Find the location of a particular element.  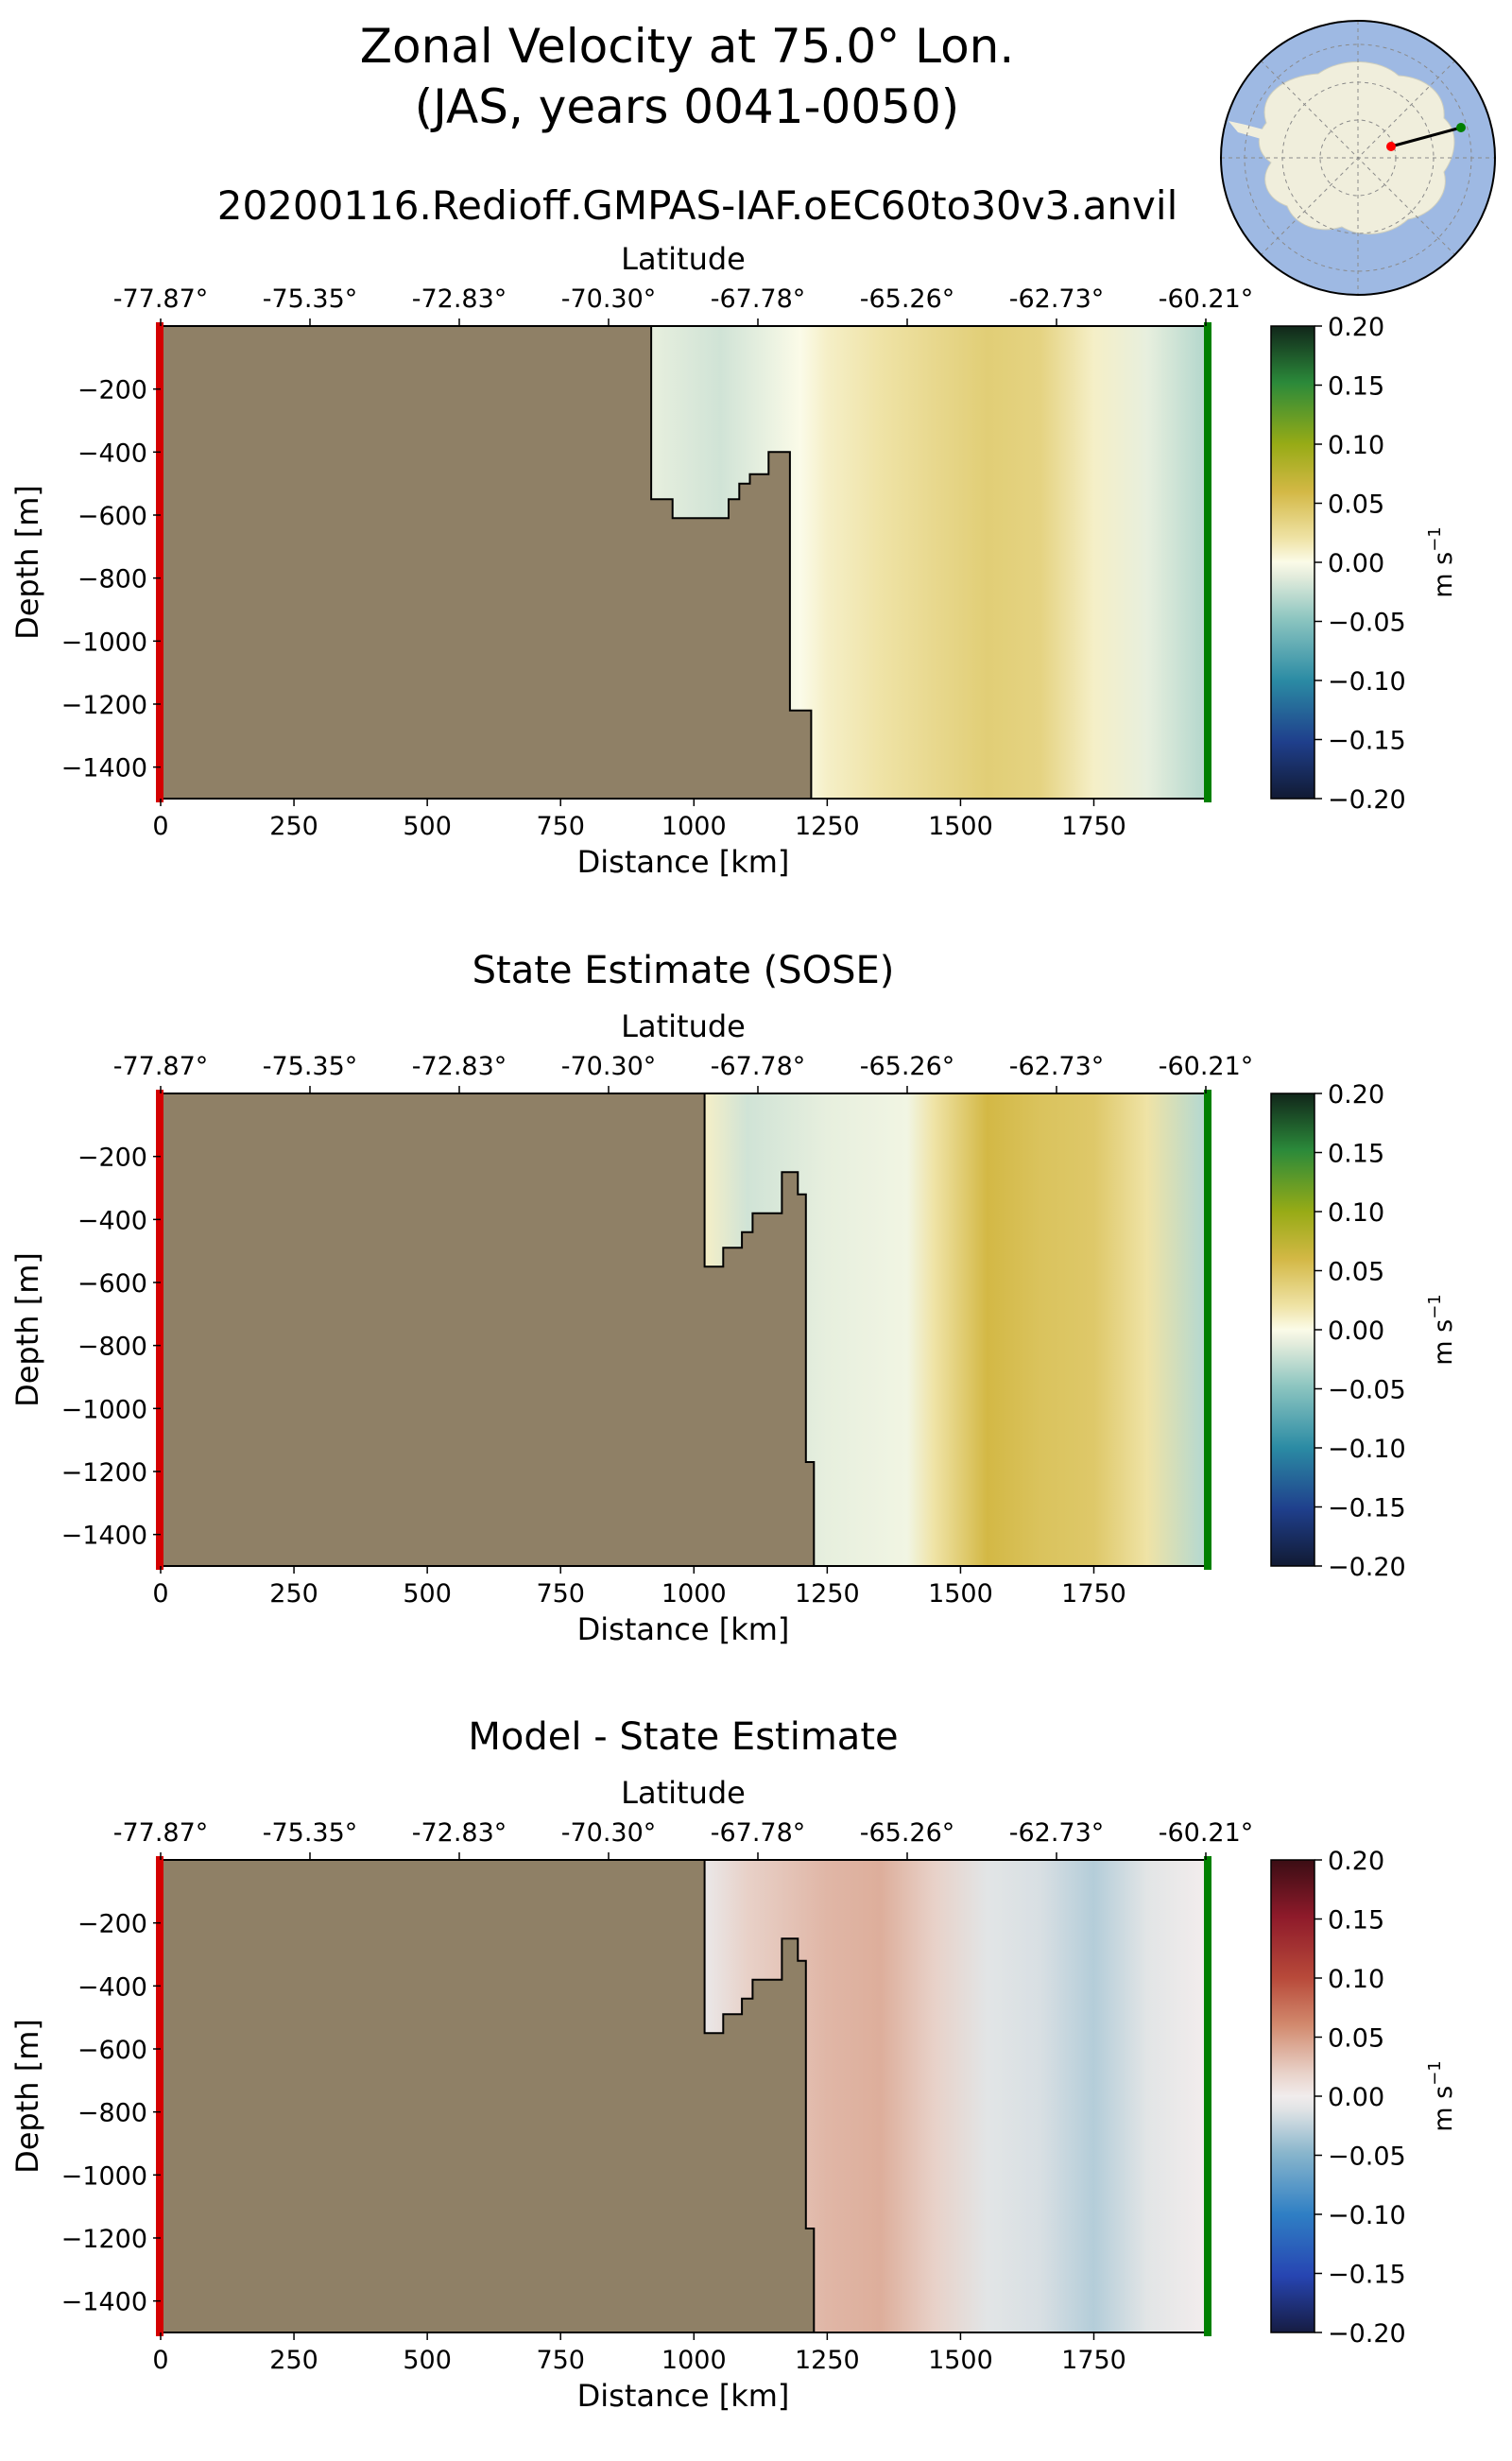

panel-title: State Estimate (SOSE) is located at coordinates (683, 970).